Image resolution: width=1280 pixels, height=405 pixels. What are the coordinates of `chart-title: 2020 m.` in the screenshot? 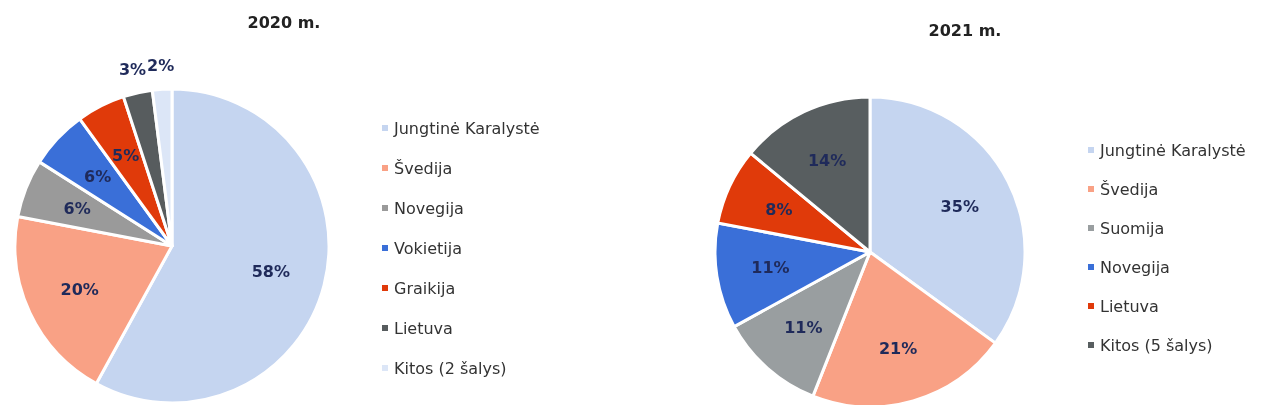 It's located at (284, 22).